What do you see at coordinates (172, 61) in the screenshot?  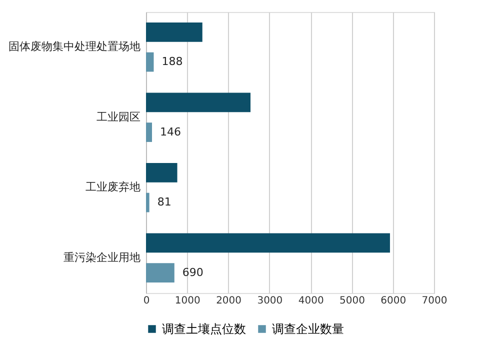 I see `data-label: 188` at bounding box center [172, 61].